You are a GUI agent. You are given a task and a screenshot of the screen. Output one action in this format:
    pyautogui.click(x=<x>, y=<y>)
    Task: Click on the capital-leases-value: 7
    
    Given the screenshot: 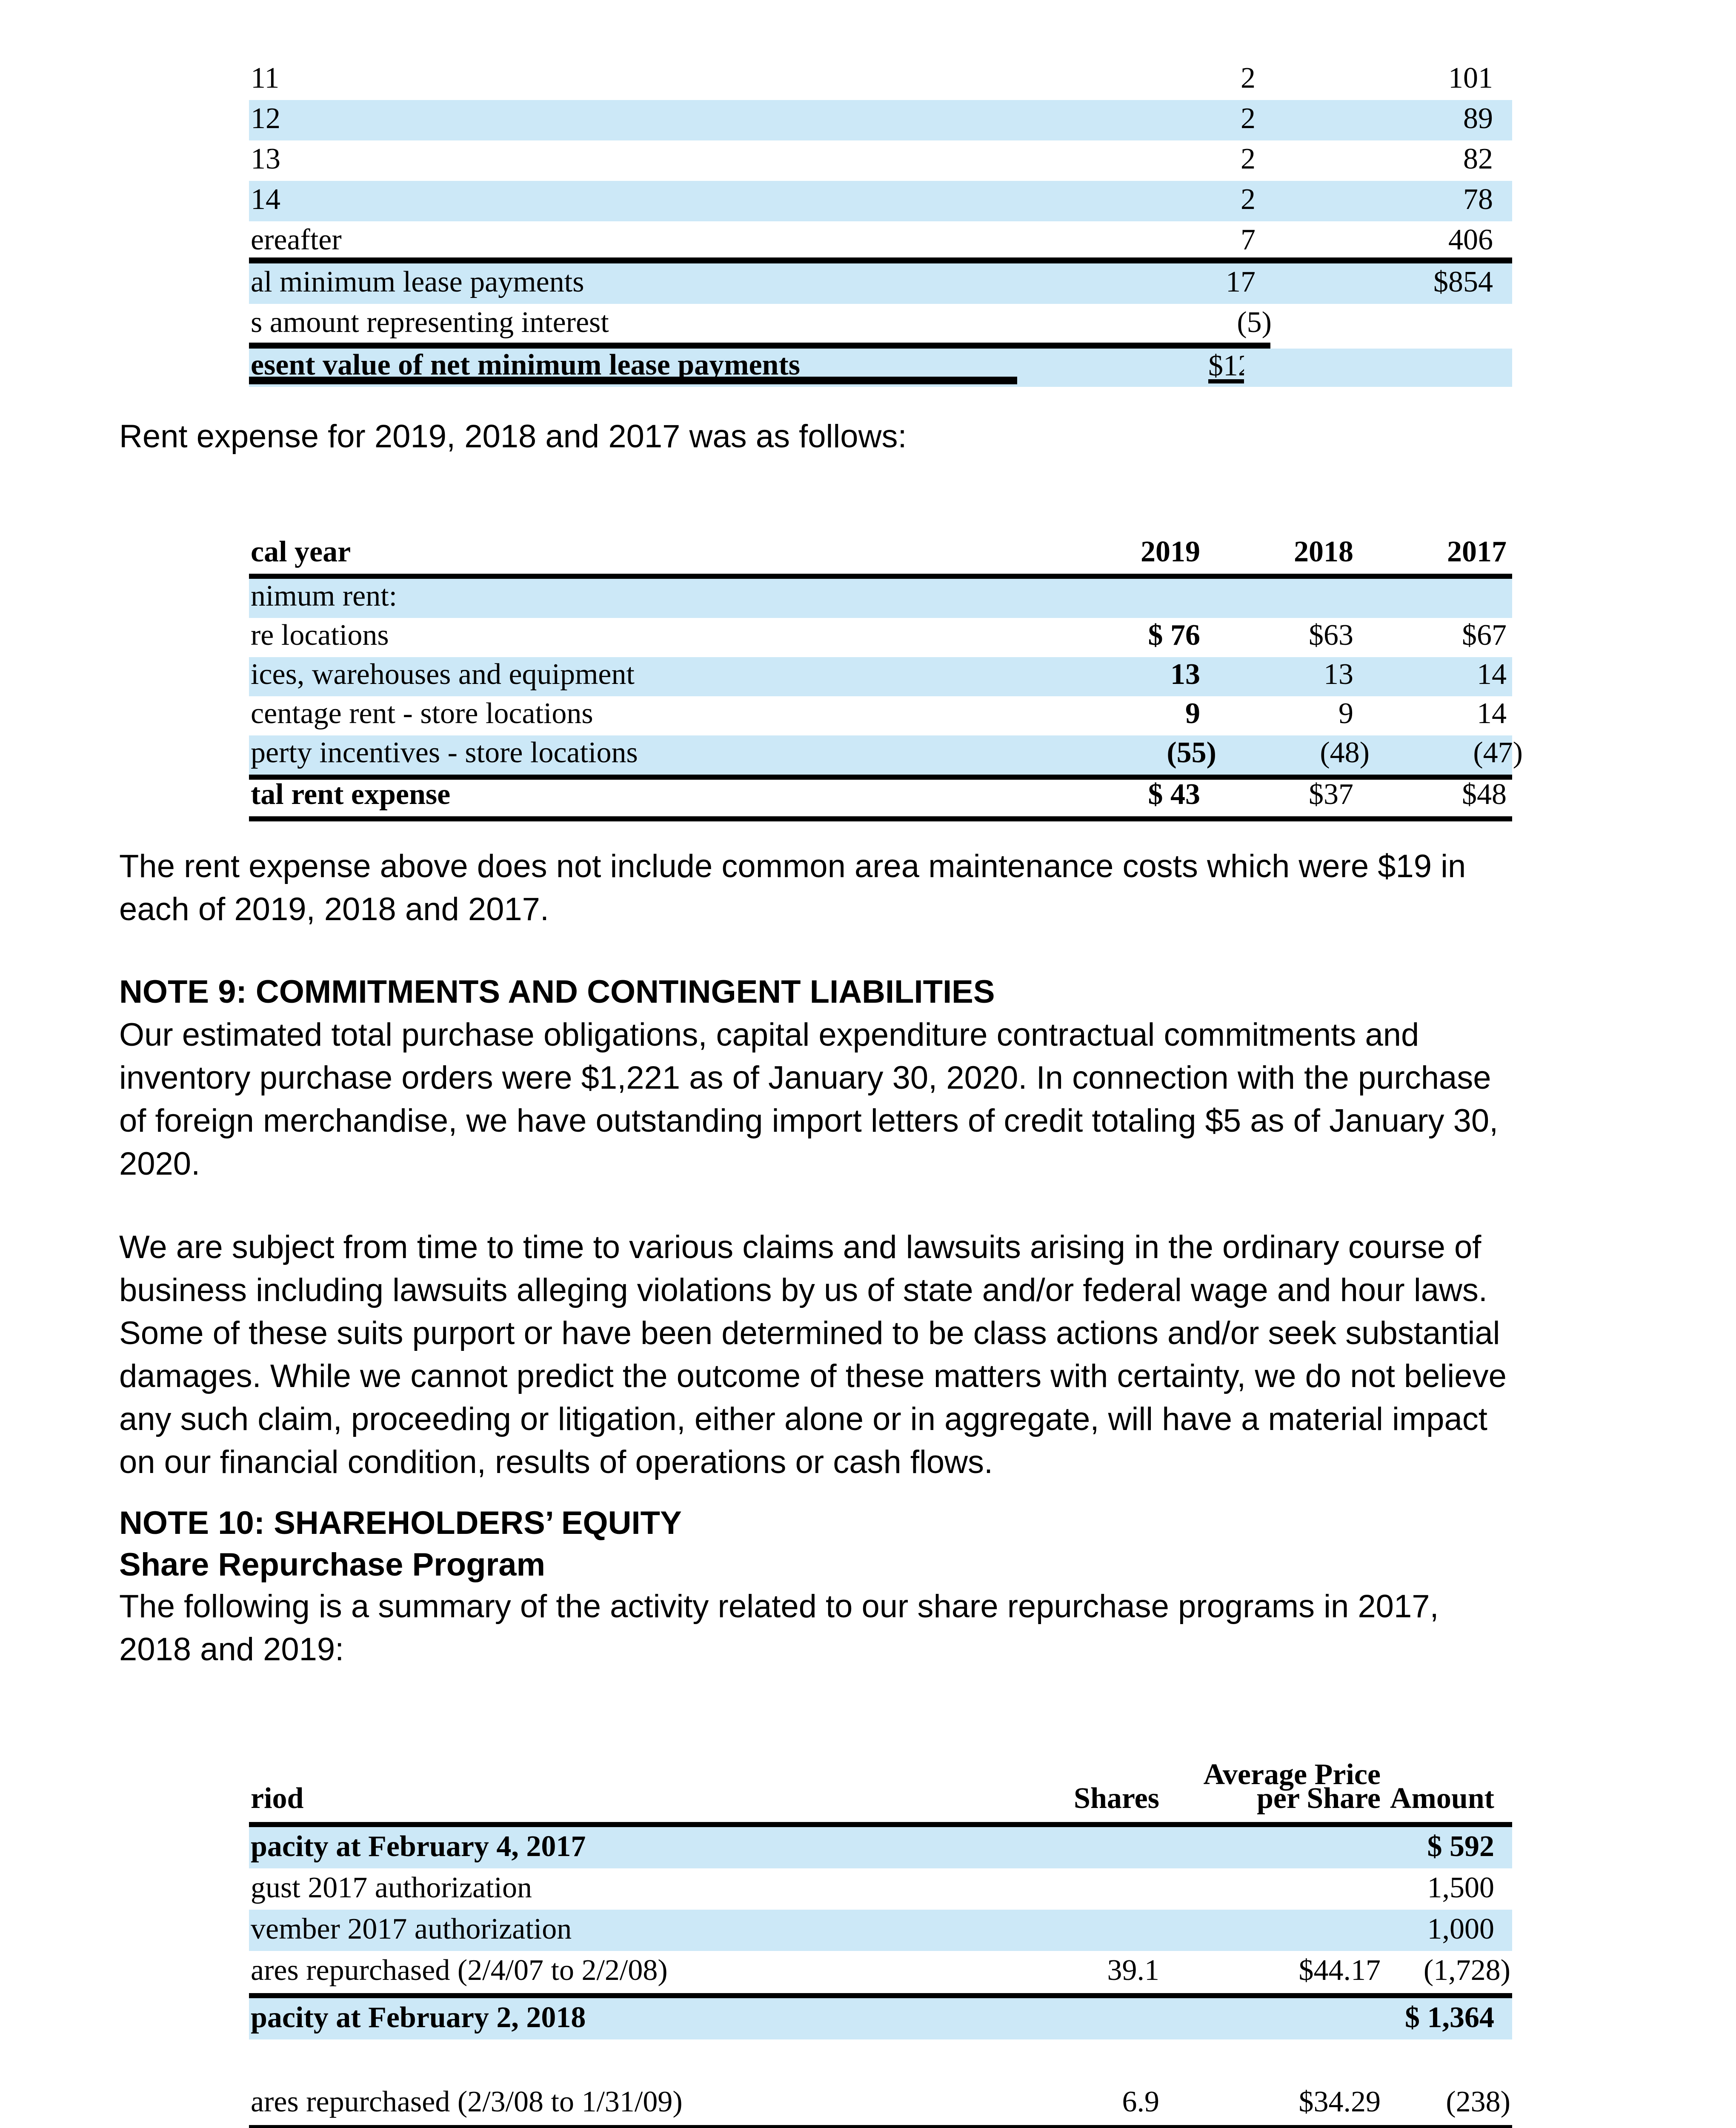 What is the action you would take?
    pyautogui.click(x=1248, y=239)
    